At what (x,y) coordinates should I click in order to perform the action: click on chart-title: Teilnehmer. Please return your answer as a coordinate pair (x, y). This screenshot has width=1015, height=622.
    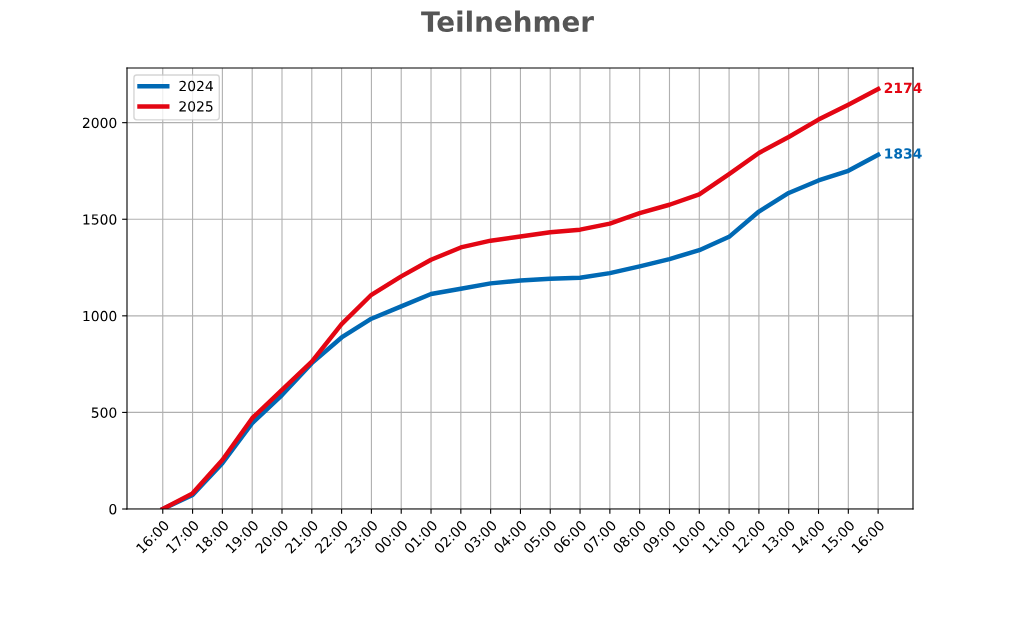
    Looking at the image, I should click on (507, 21).